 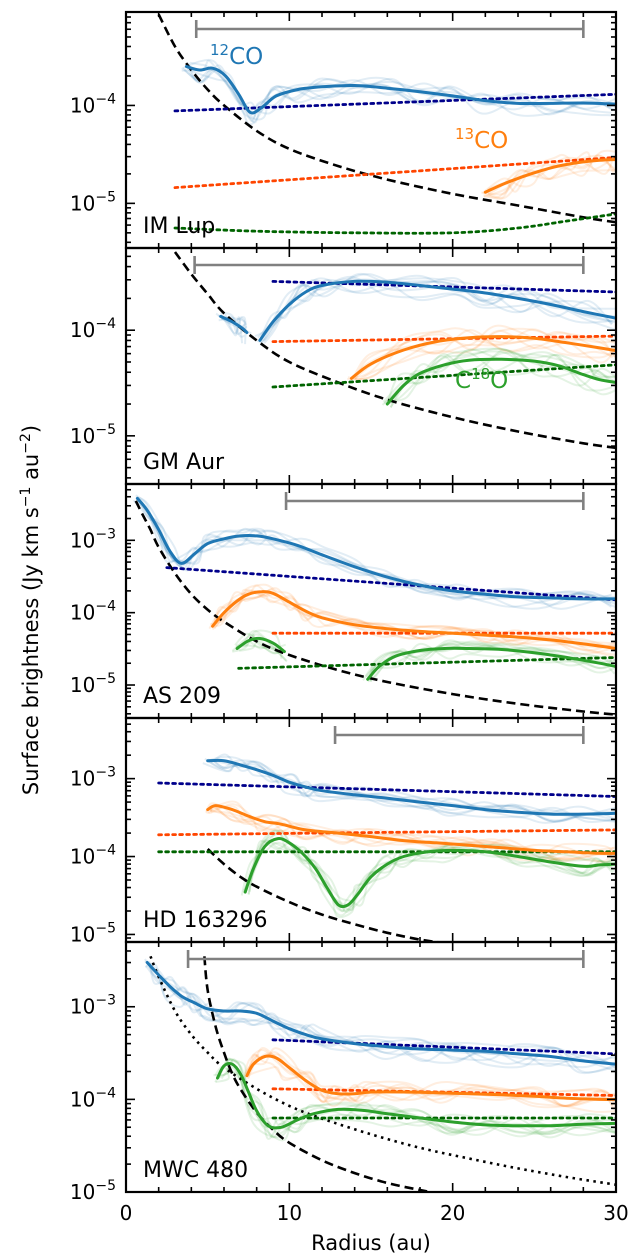 What do you see at coordinates (371, 1243) in the screenshot?
I see `x-axis-title: Radius (au)` at bounding box center [371, 1243].